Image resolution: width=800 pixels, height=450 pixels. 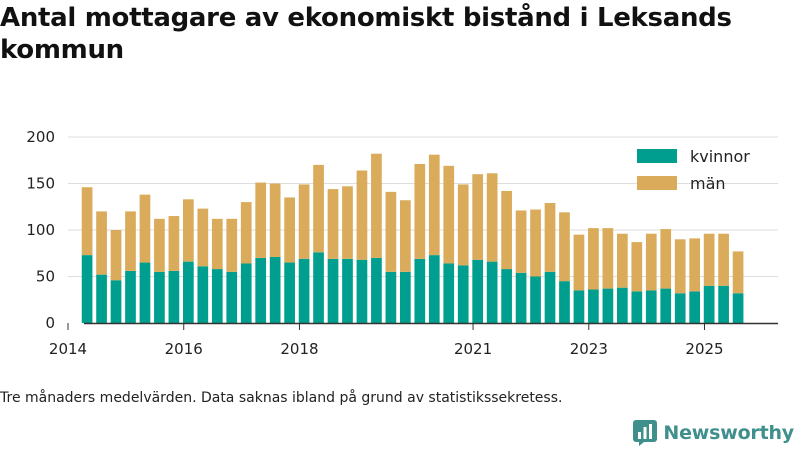 What do you see at coordinates (40, 184) in the screenshot?
I see `y-tick-label: 150` at bounding box center [40, 184].